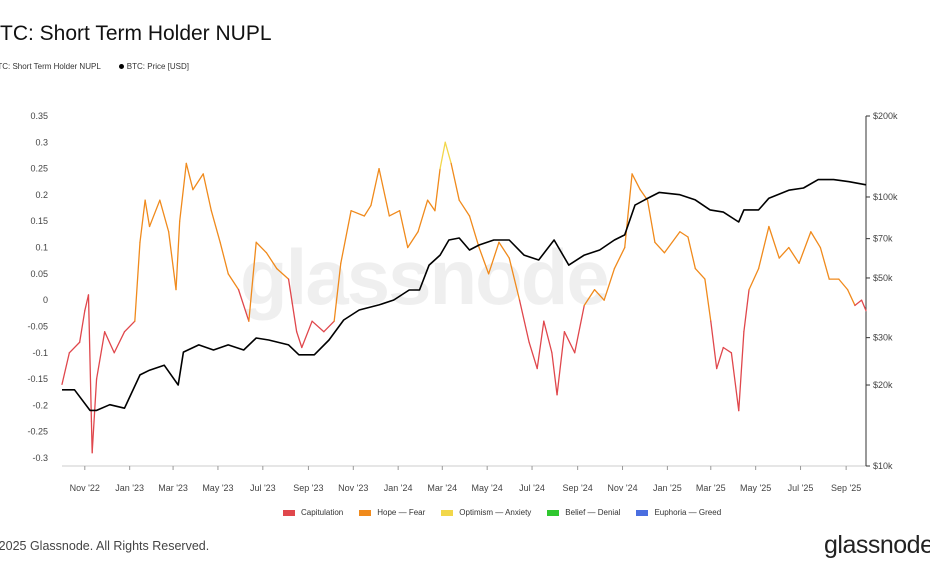 This screenshot has height=576, width=930. I want to click on chart-title: BTC: Short Term Holder NUPL, so click(136, 33).